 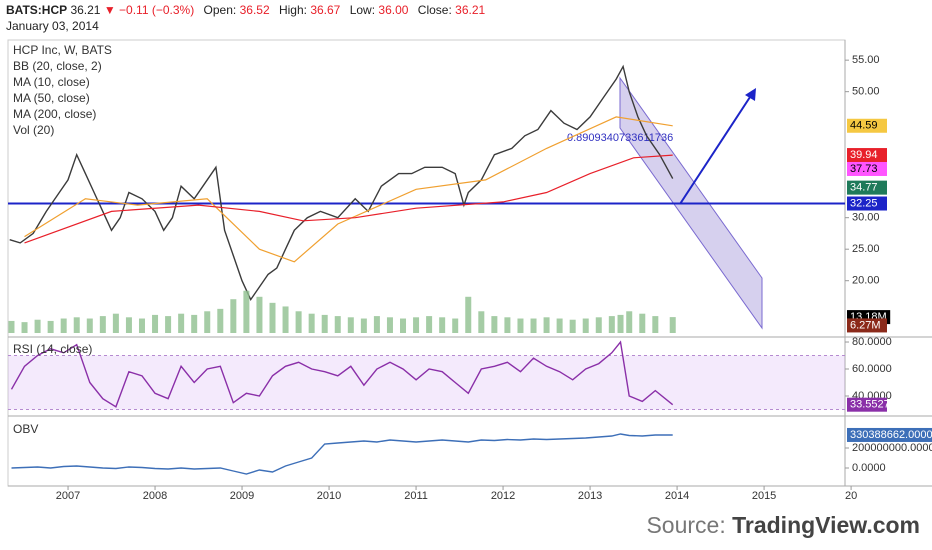 What do you see at coordinates (685, 525) in the screenshot?
I see `source-prefix: Source:` at bounding box center [685, 525].